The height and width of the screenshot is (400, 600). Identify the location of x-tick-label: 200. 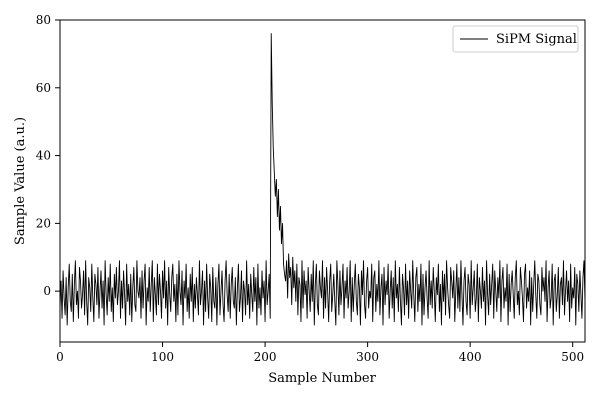
(265, 357).